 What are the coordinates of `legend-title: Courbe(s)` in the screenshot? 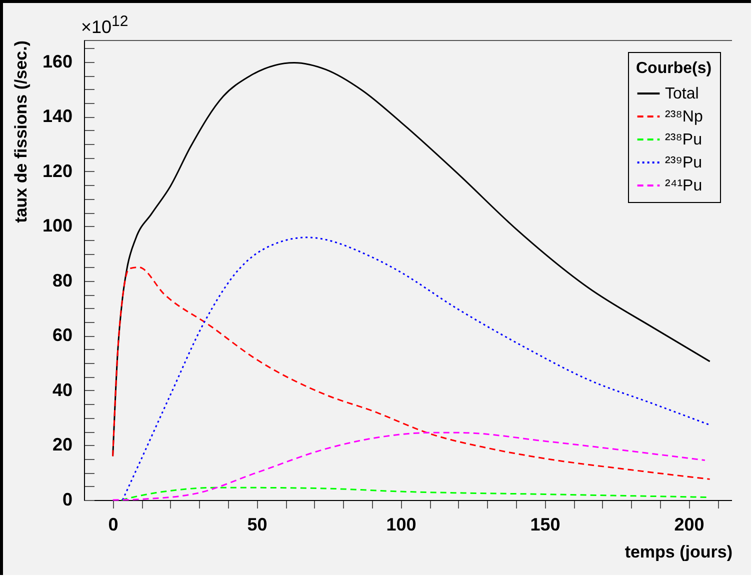 It's located at (674, 68).